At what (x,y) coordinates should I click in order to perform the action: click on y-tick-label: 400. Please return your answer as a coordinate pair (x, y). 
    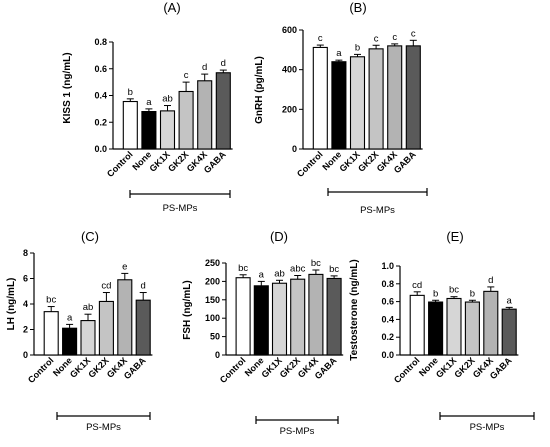
    Looking at the image, I should click on (289, 70).